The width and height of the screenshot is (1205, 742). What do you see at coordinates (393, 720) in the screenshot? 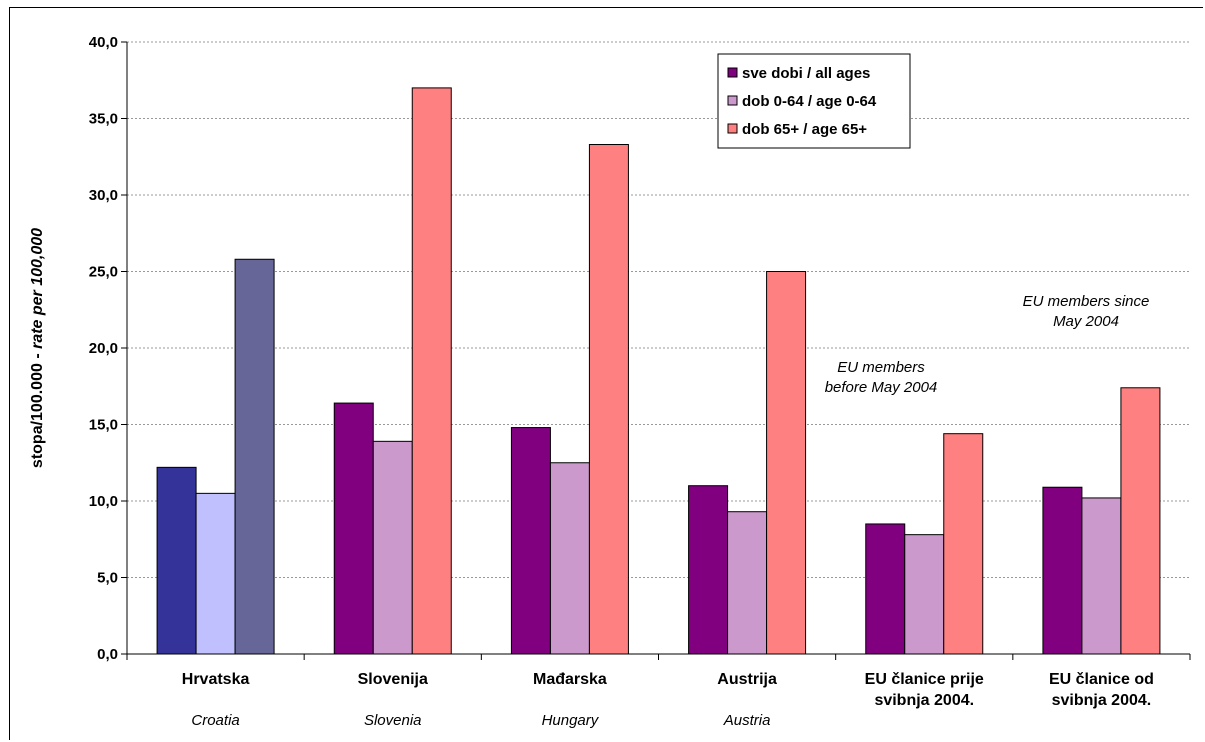
I see `category-sublabel: Slovenia` at bounding box center [393, 720].